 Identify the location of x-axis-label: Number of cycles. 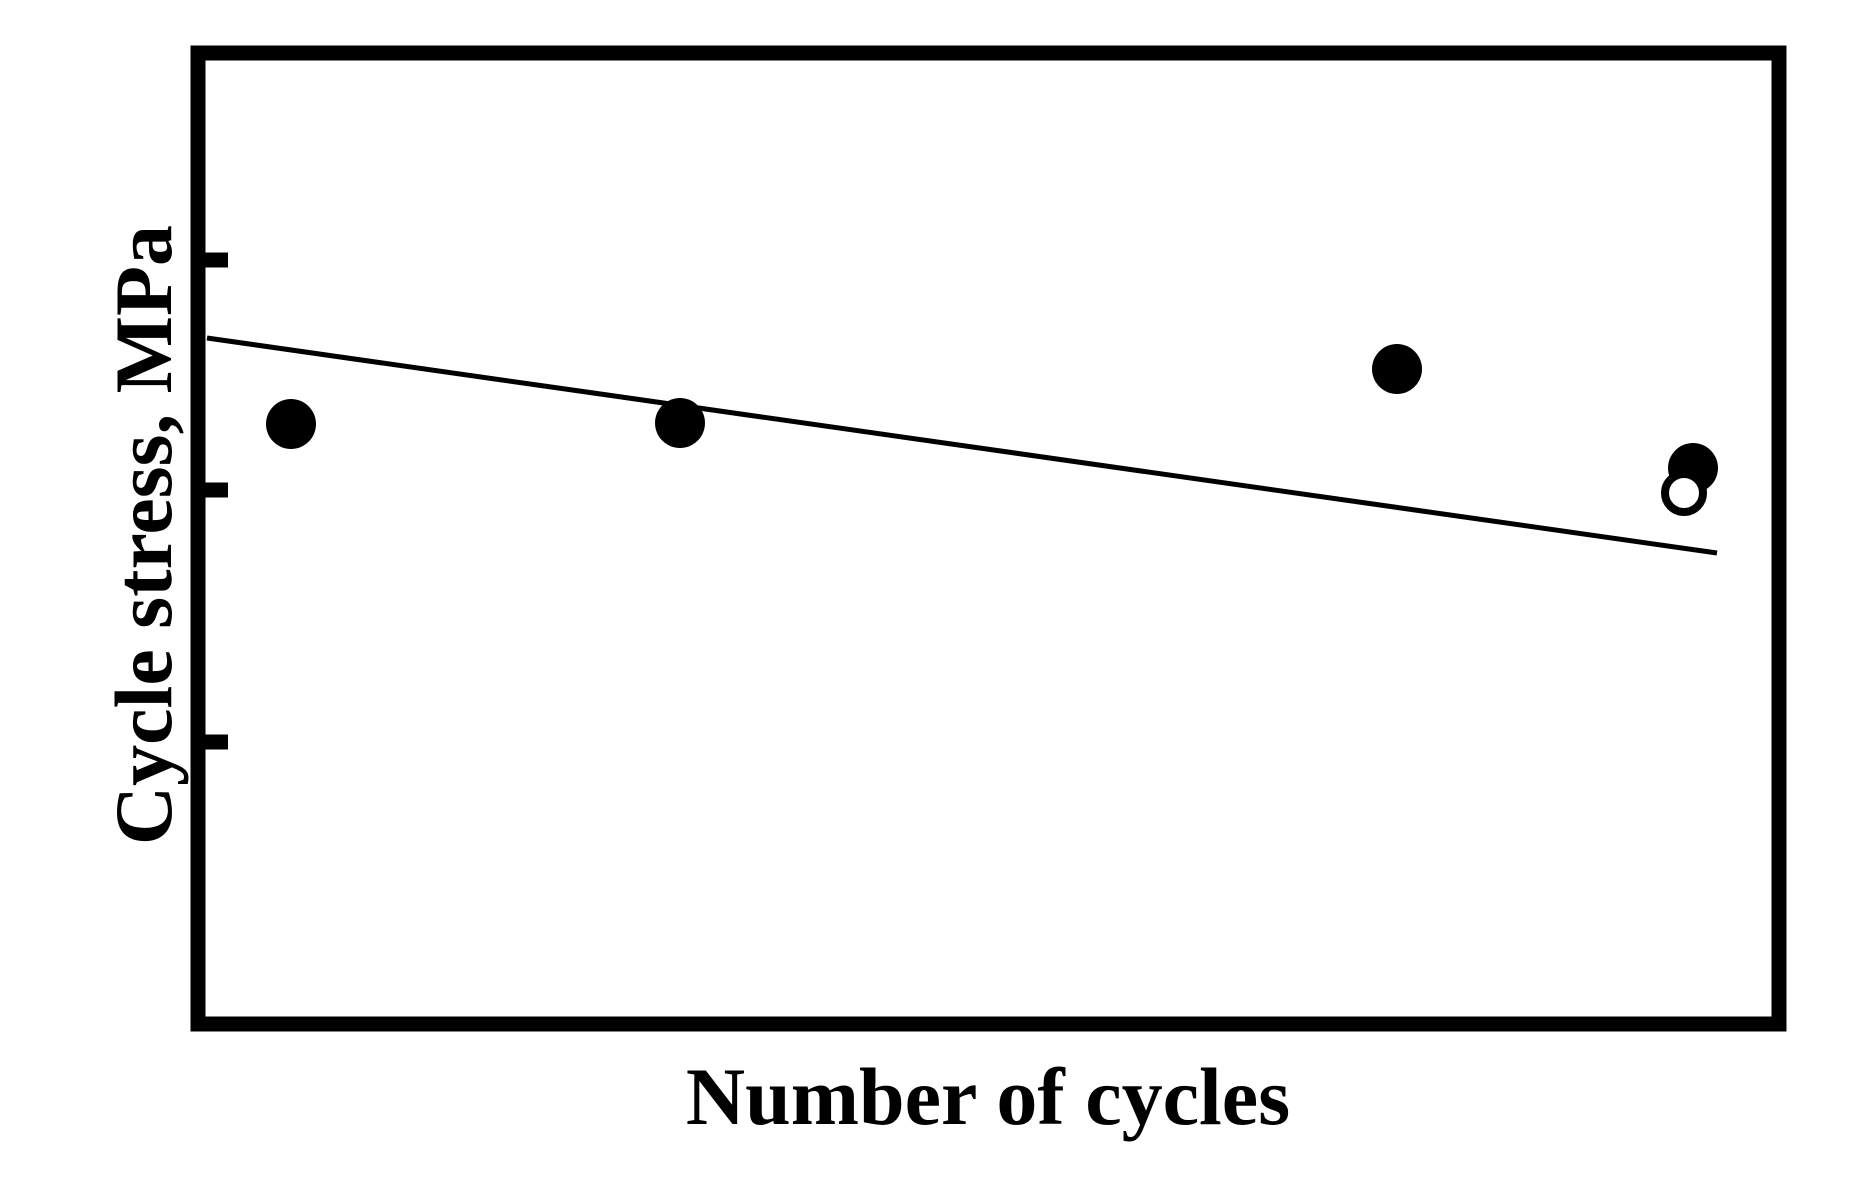
(988, 1096).